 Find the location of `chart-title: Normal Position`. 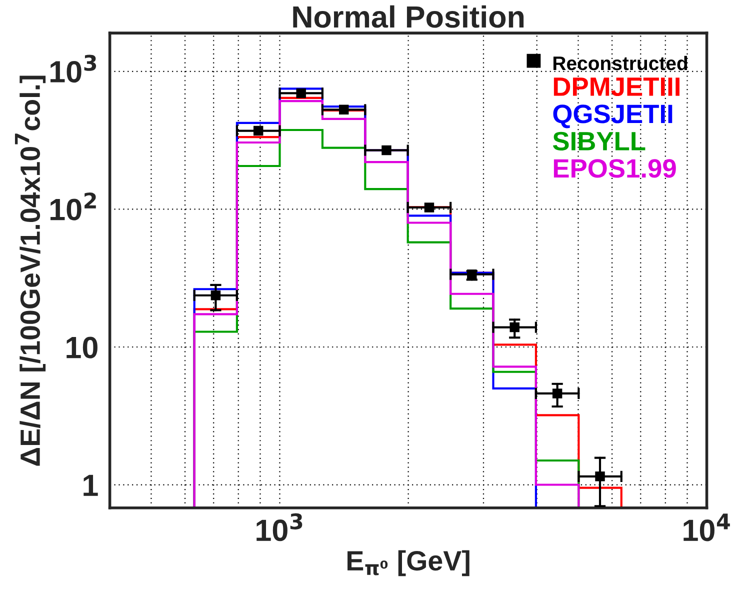

chart-title: Normal Position is located at coordinates (408, 16).